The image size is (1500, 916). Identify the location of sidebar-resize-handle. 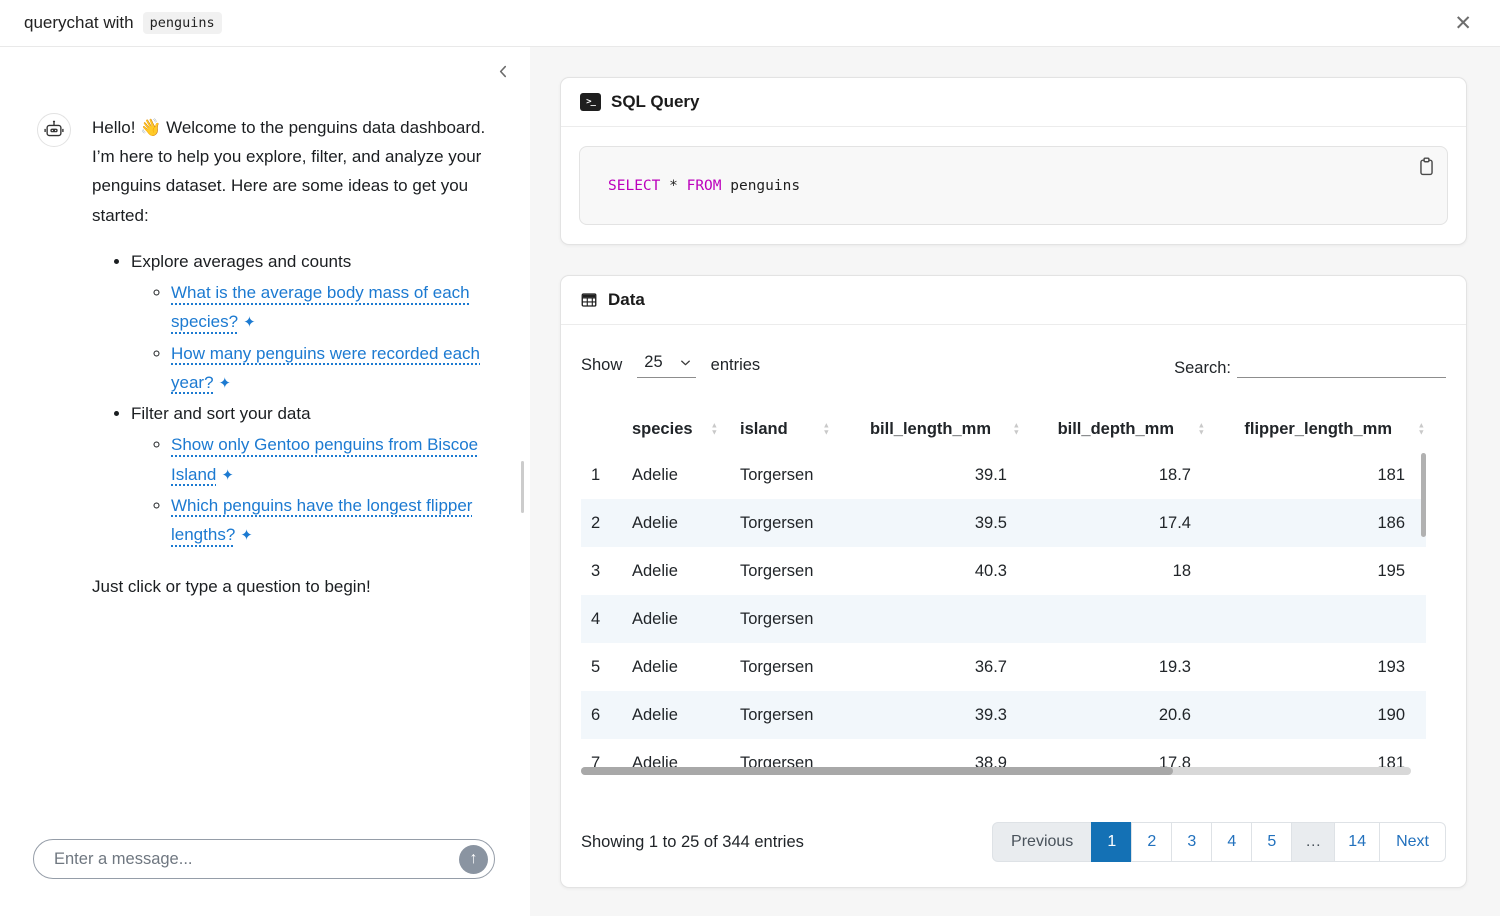
(522, 487).